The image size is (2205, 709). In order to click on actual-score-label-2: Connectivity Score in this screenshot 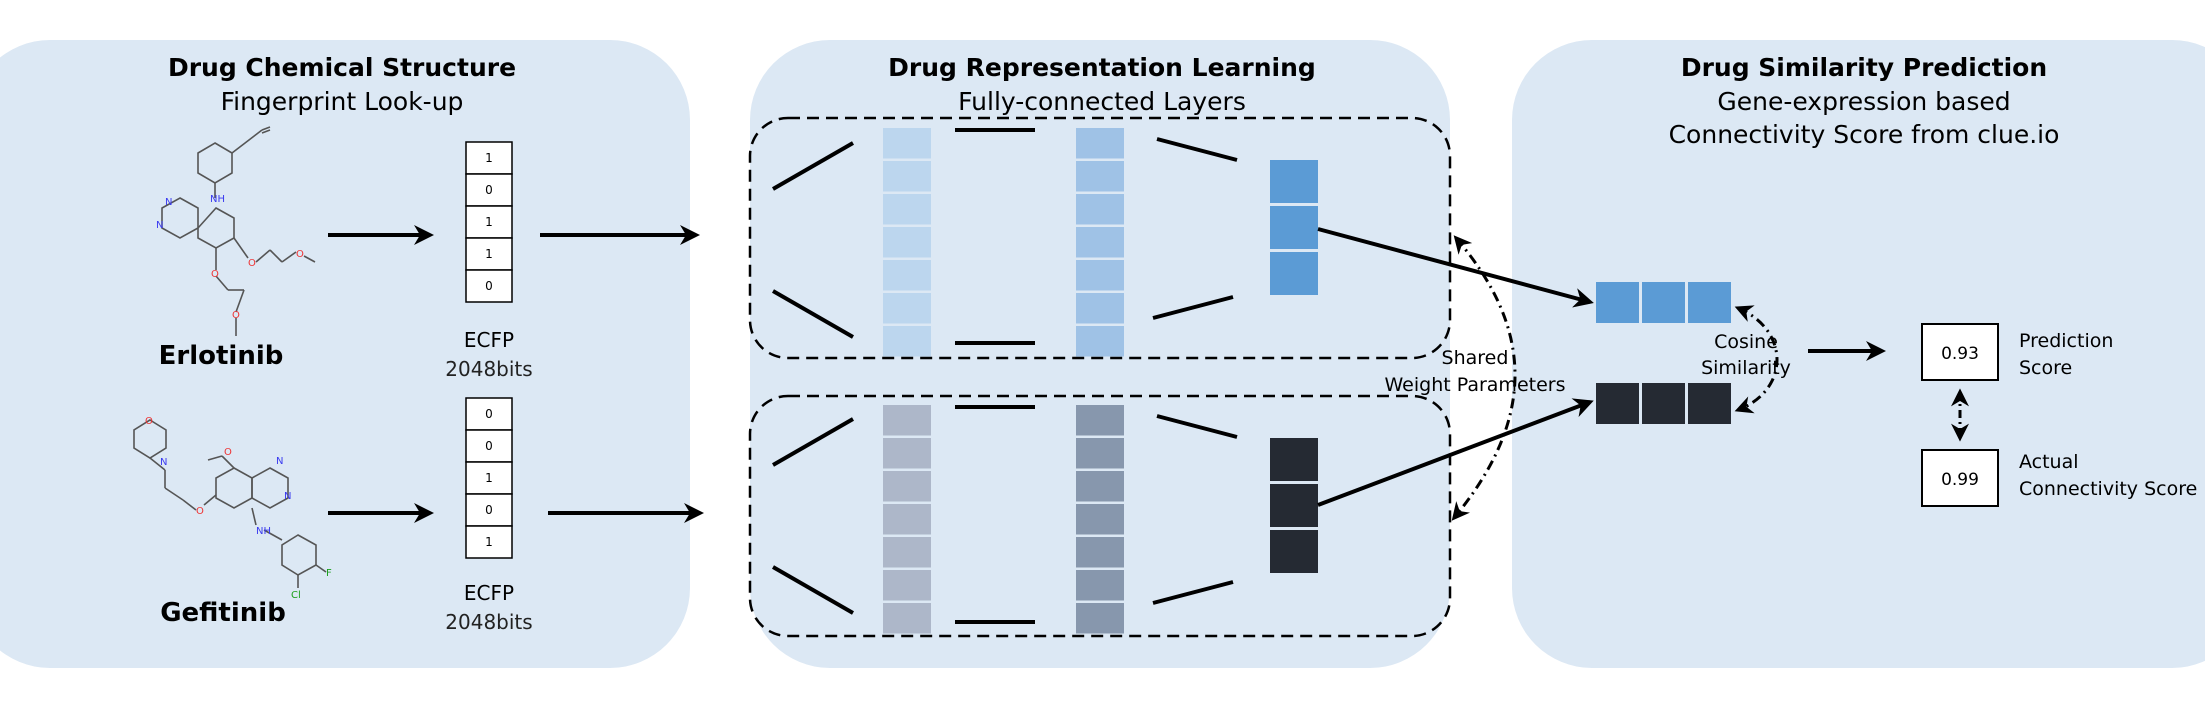, I will do `click(2108, 489)`.